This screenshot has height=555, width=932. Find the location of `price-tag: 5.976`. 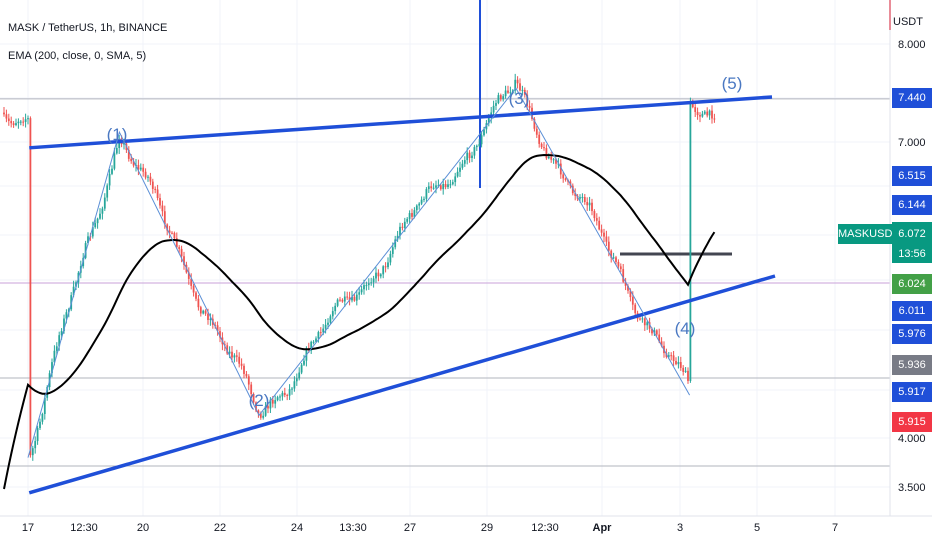

price-tag: 5.976 is located at coordinates (912, 334).